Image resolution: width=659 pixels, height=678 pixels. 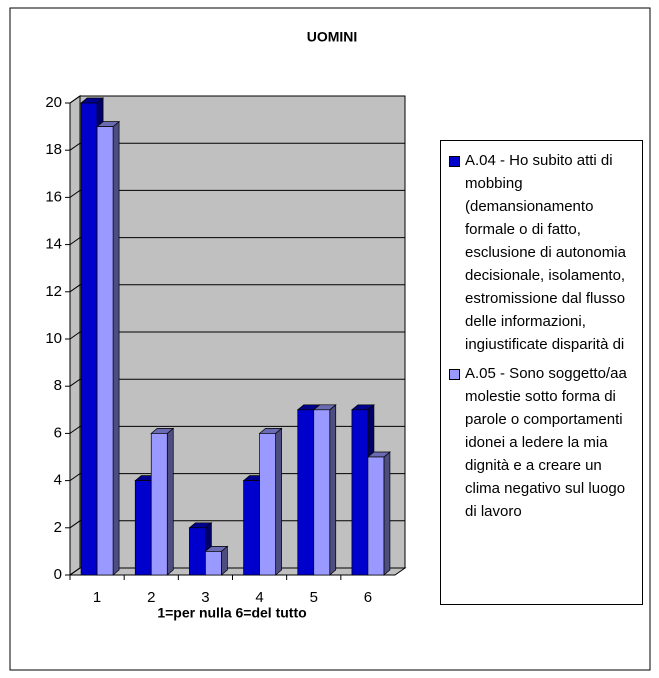 What do you see at coordinates (259, 597) in the screenshot?
I see `x-tick-label: 4` at bounding box center [259, 597].